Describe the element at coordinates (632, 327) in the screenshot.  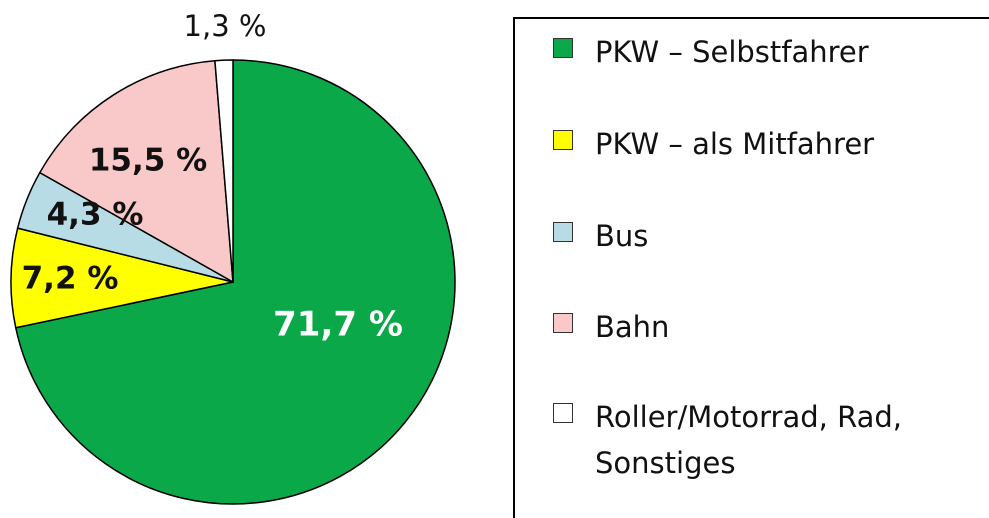
I see `legend-label: Bahn` at that location.